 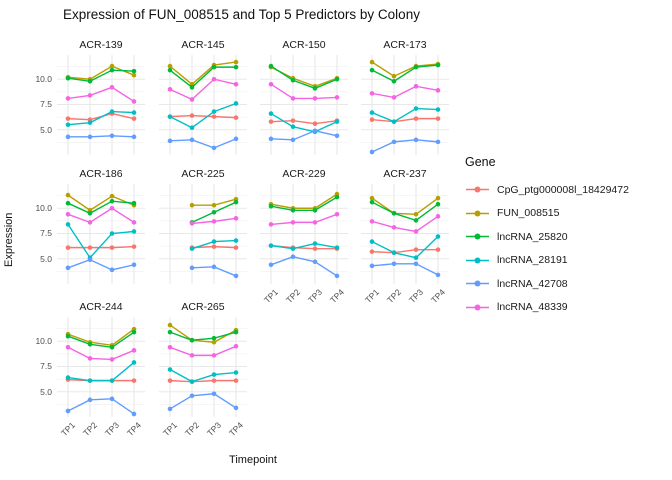 I want to click on facet-title: ACR-265, so click(x=203, y=307).